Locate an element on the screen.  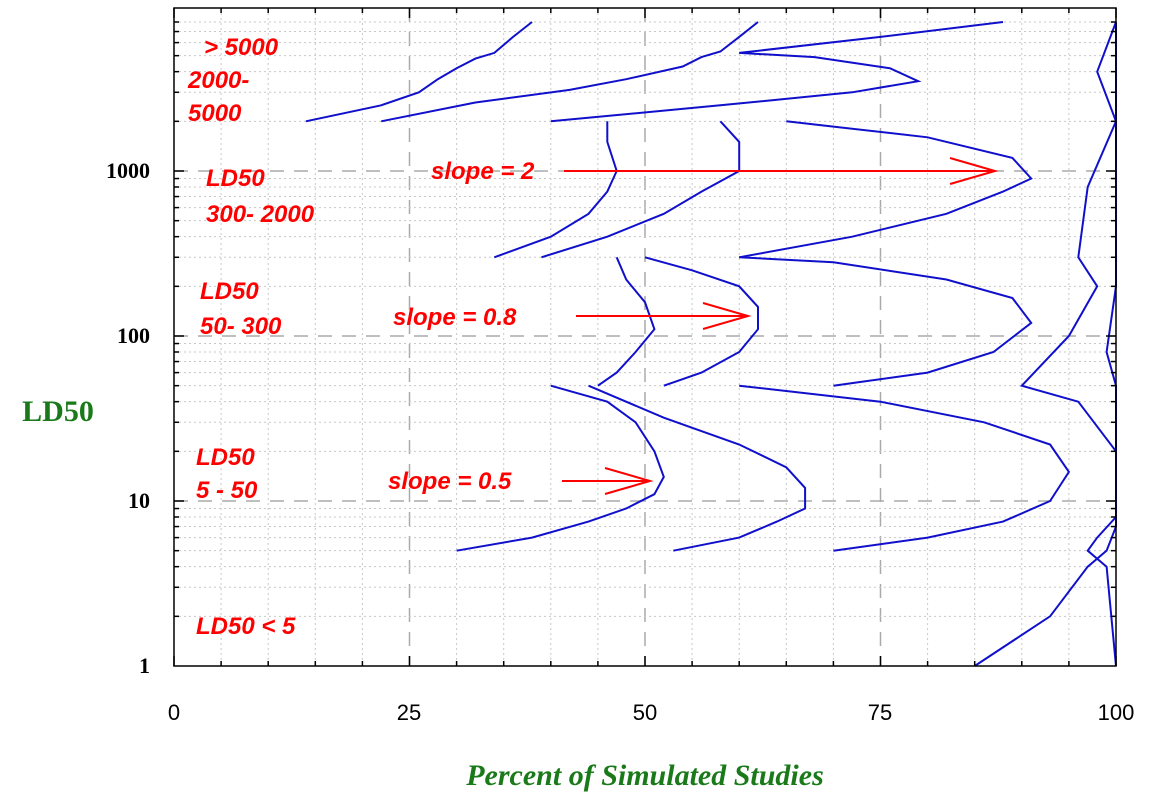
annotation-2000-line1: 2000- is located at coordinates (218, 80).